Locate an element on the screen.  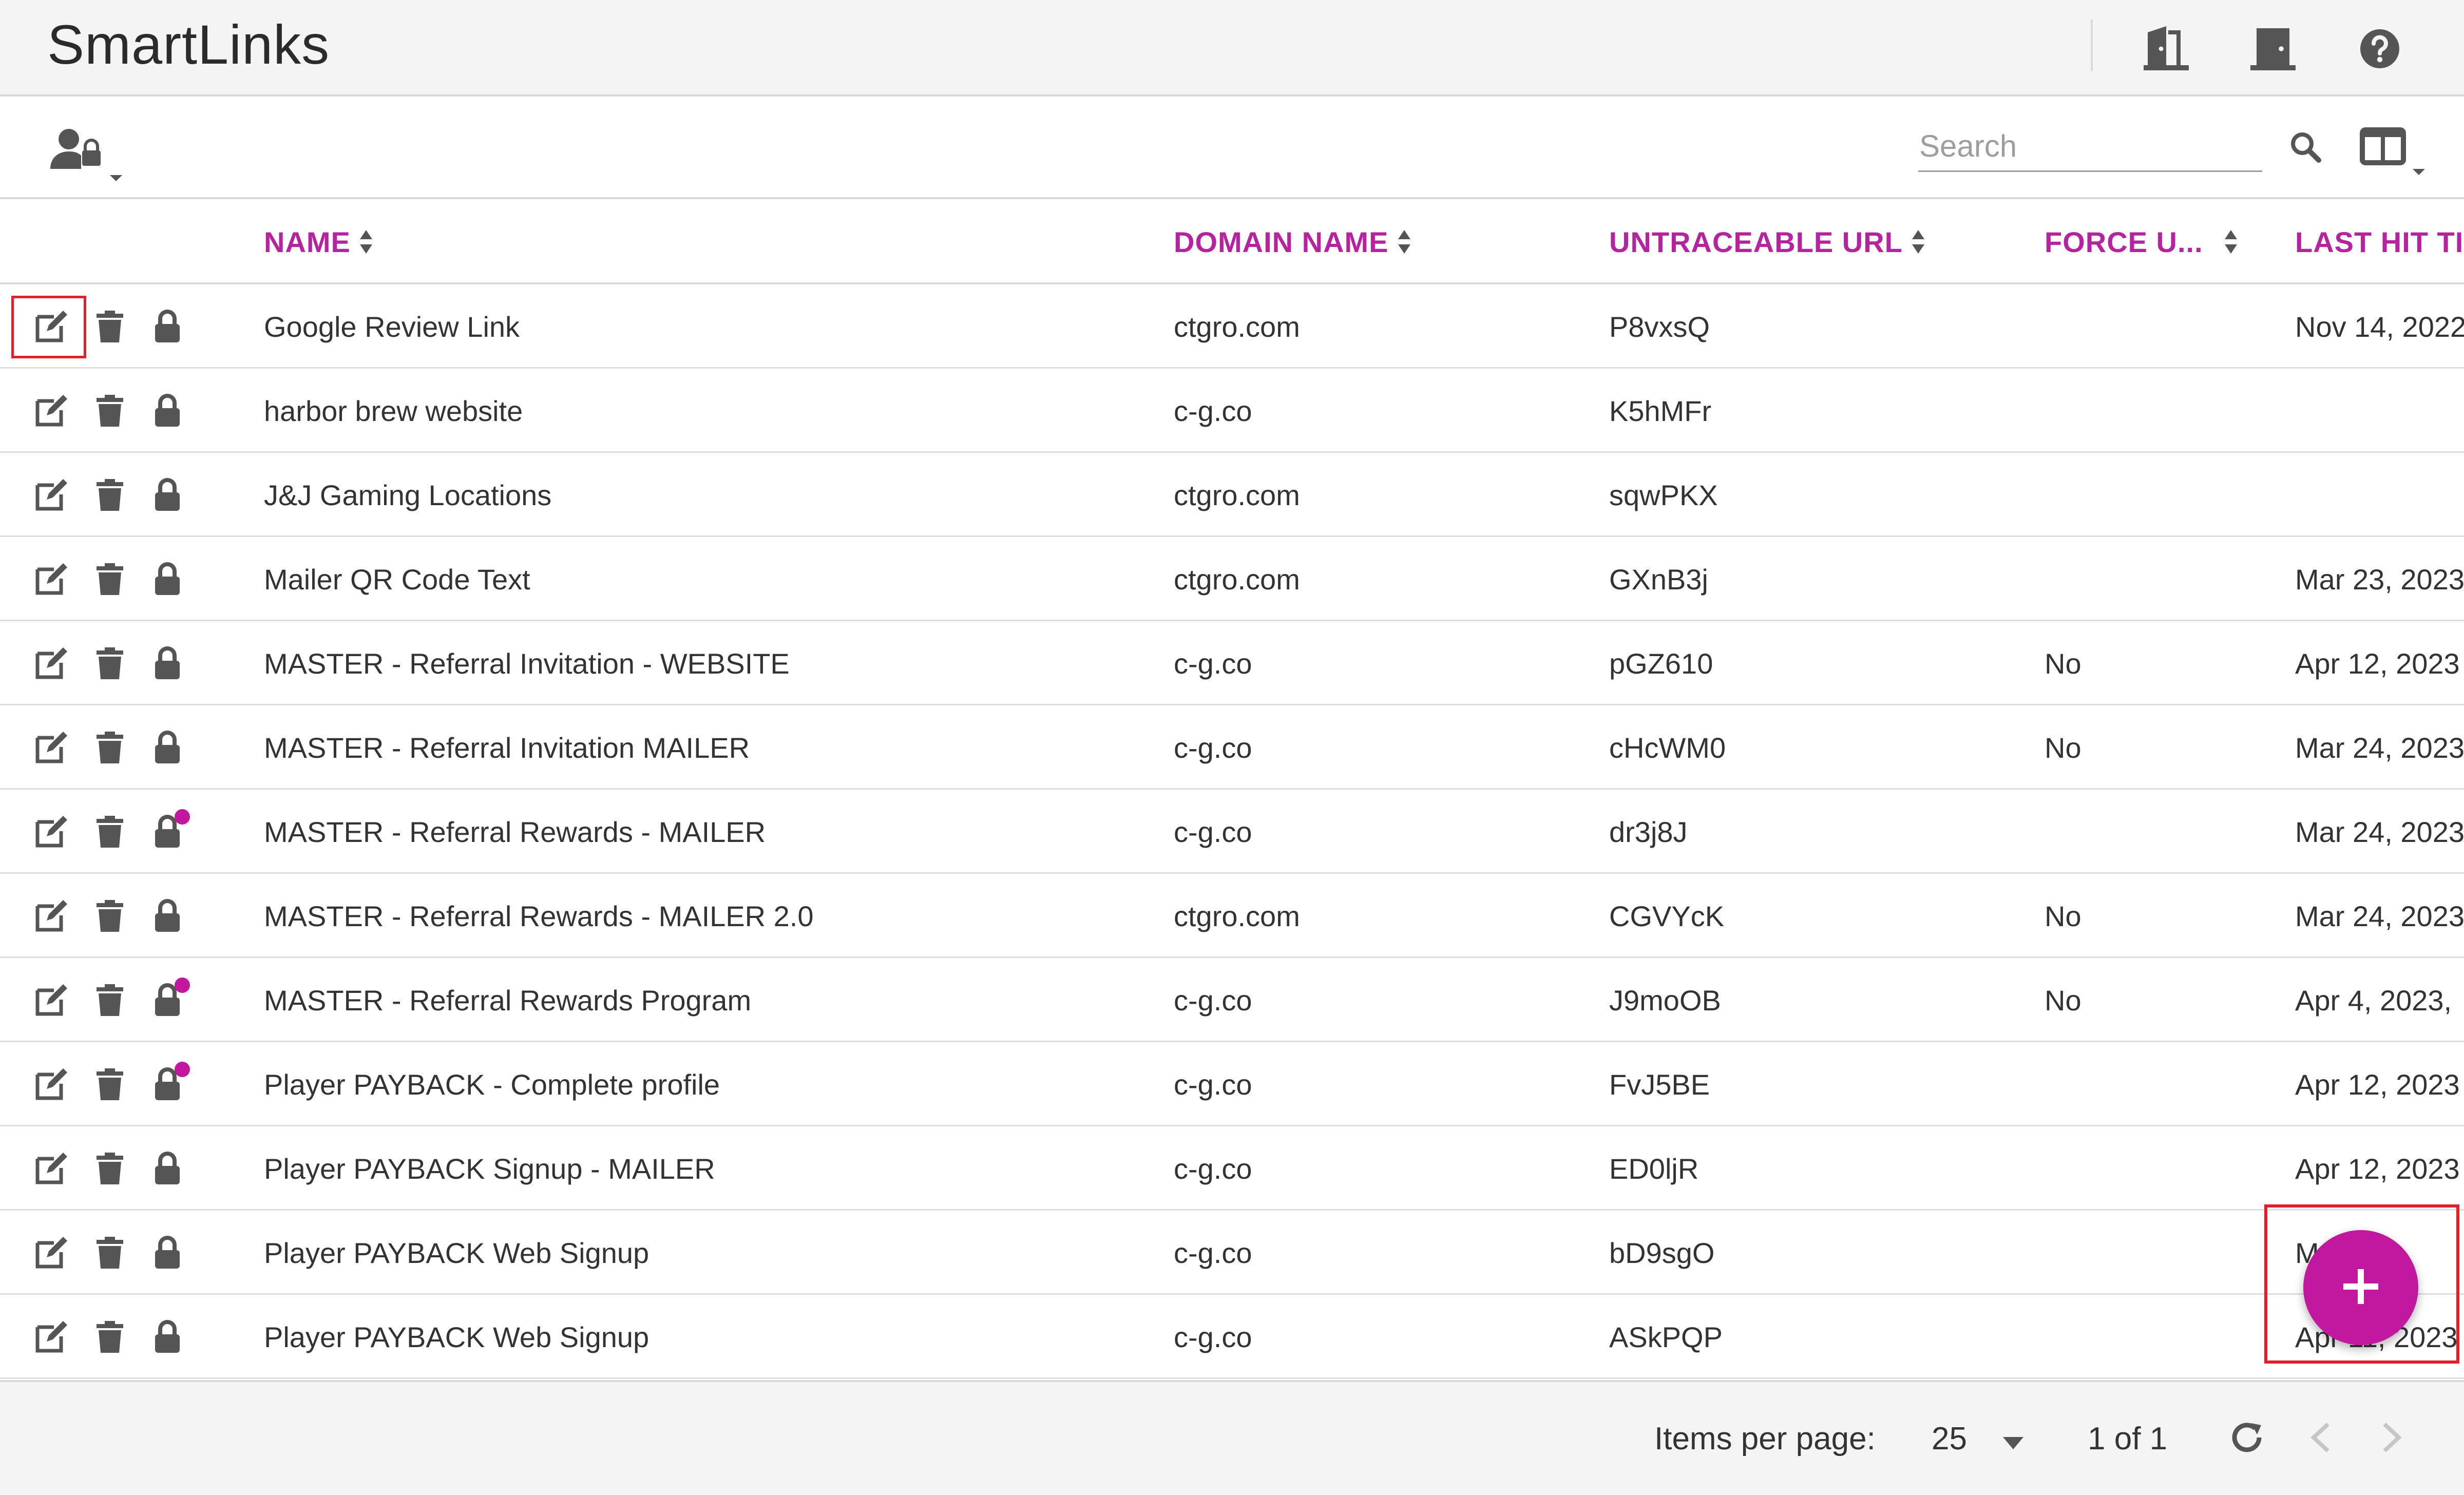
column-header-url: UNTRACEABLE URL is located at coordinates (1767, 241).